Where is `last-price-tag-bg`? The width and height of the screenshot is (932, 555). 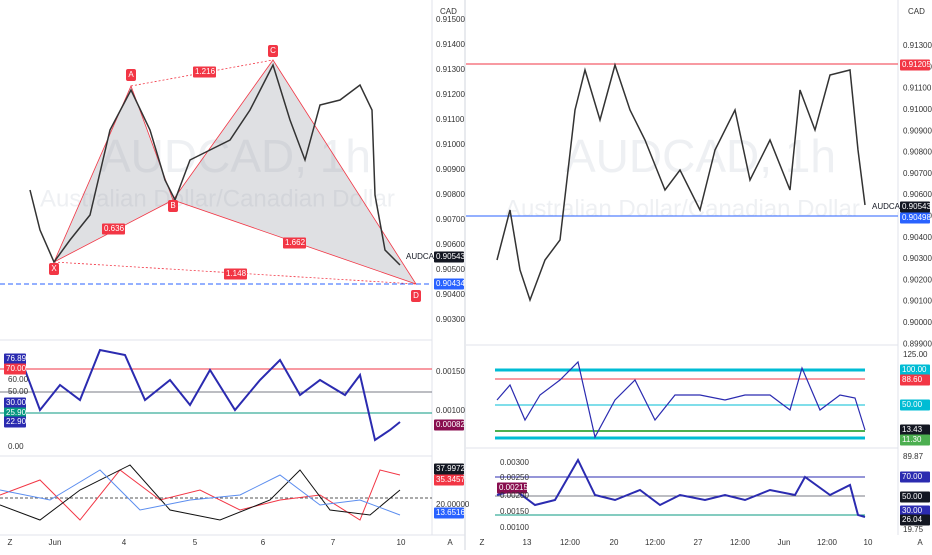 last-price-tag-bg is located at coordinates (449, 257).